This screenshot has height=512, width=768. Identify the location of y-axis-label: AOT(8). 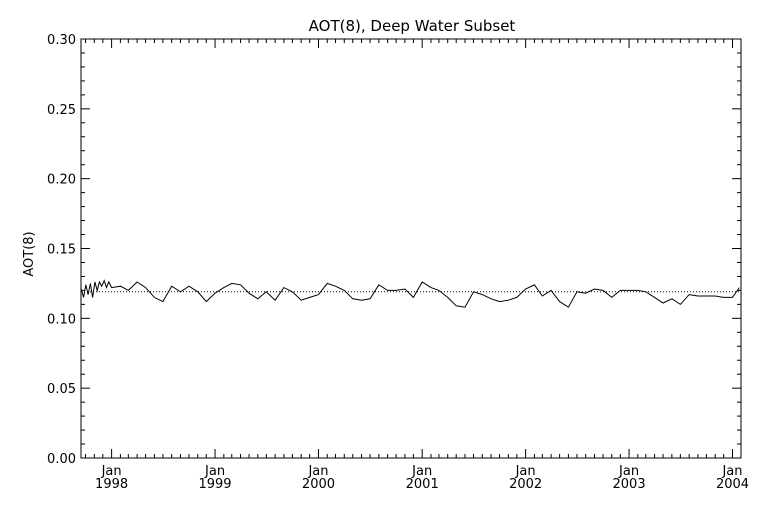
(29, 253).